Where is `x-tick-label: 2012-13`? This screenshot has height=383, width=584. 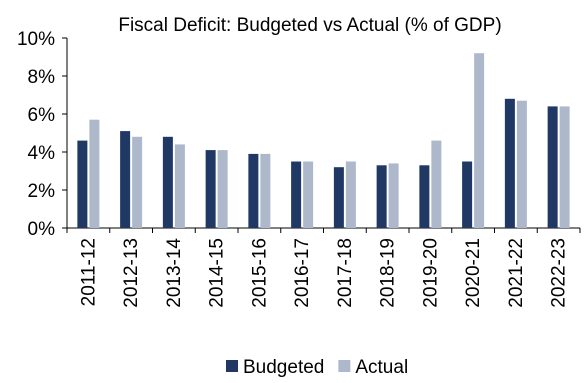
x-tick-label: 2012-13 is located at coordinates (131, 273).